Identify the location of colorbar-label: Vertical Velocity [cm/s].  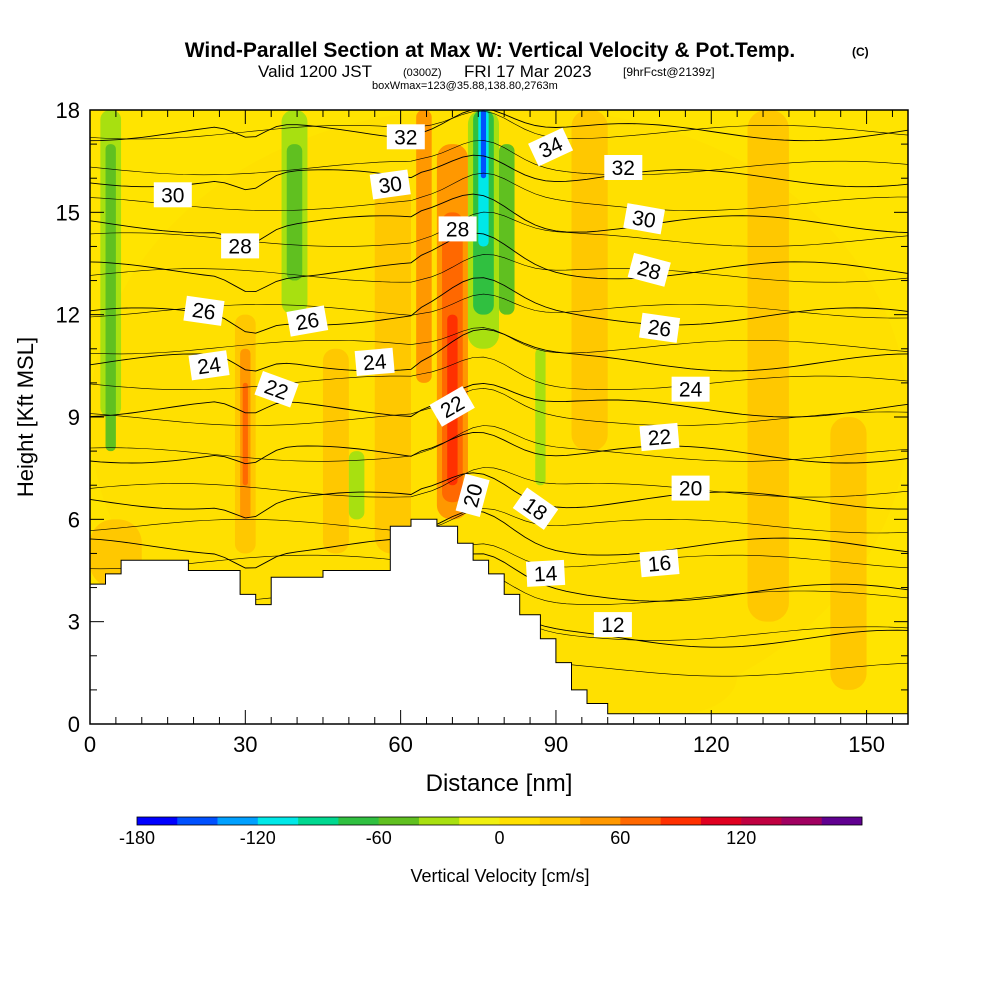
(499, 876).